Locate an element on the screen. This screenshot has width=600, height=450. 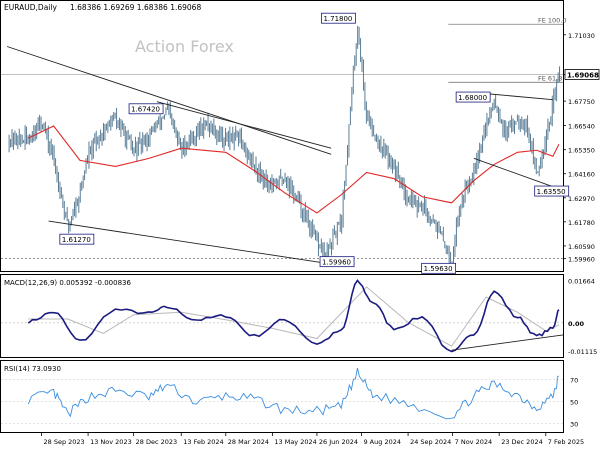
x-tick-label: 7 Feb 2025 is located at coordinates (566, 442).